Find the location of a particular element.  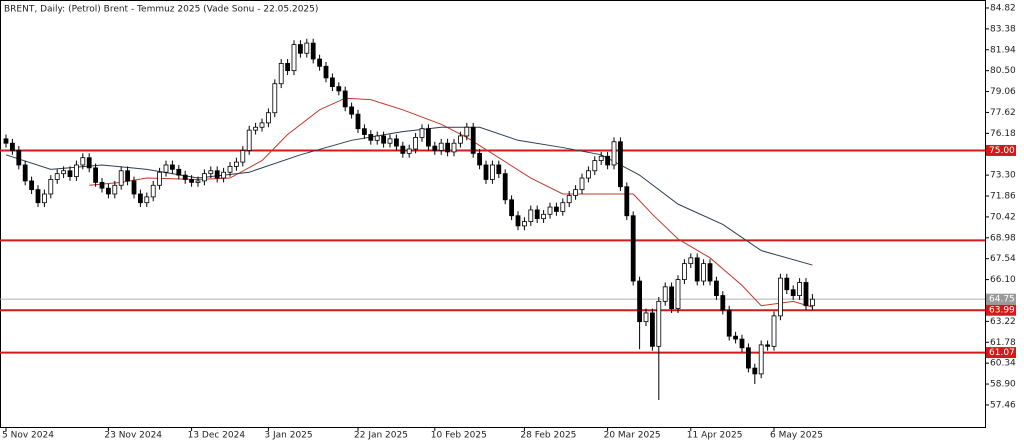

x-tick-label: 5 Nov 2024 is located at coordinates (28, 436).